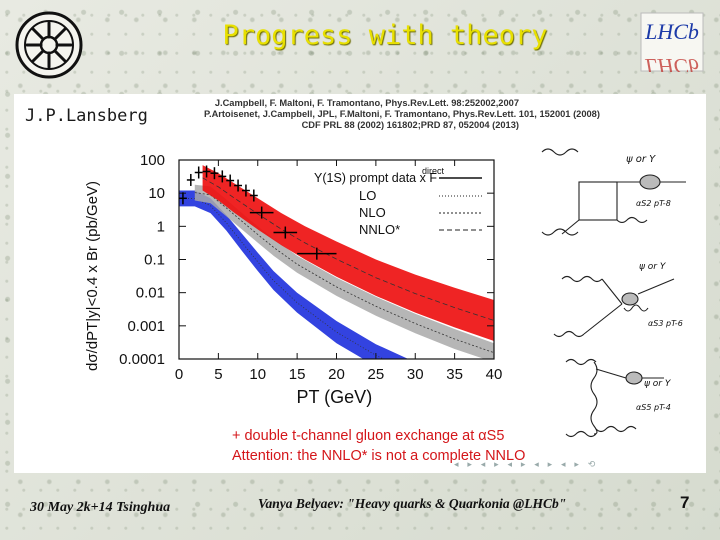  What do you see at coordinates (641, 159) in the screenshot?
I see `diagram-1-particle: ψ or Υ` at bounding box center [641, 159].